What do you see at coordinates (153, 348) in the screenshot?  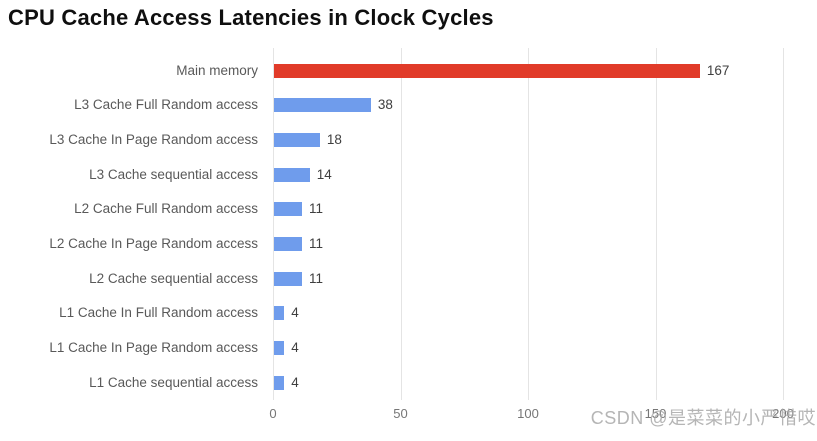 I see `category-label: L1 Cache In Page Random access` at bounding box center [153, 348].